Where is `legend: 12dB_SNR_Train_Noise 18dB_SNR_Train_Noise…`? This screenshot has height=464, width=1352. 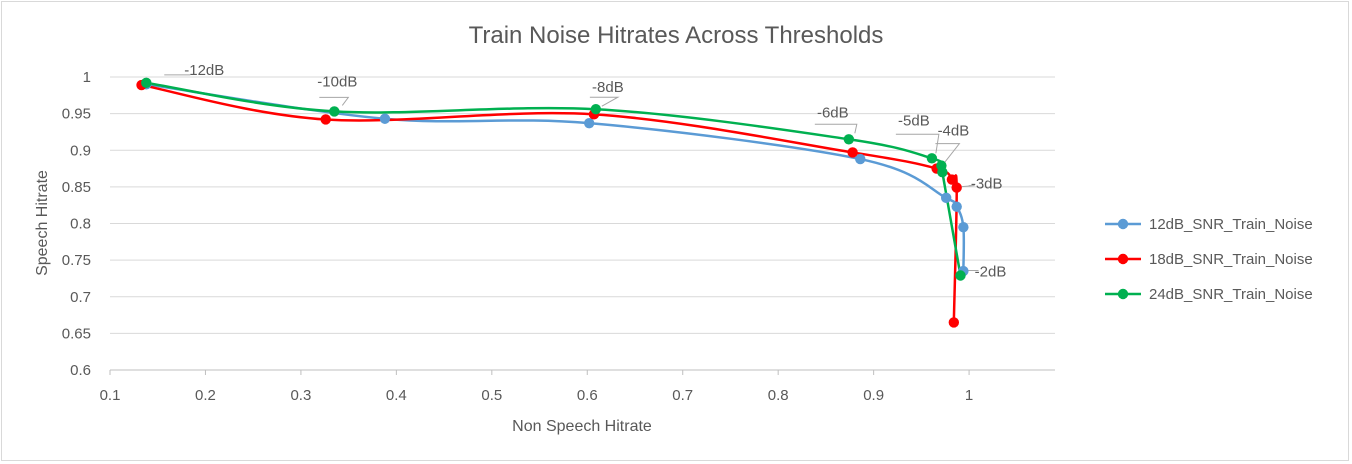 legend: 12dB_SNR_Train_Noise 18dB_SNR_Train_Noise… is located at coordinates (1209, 259).